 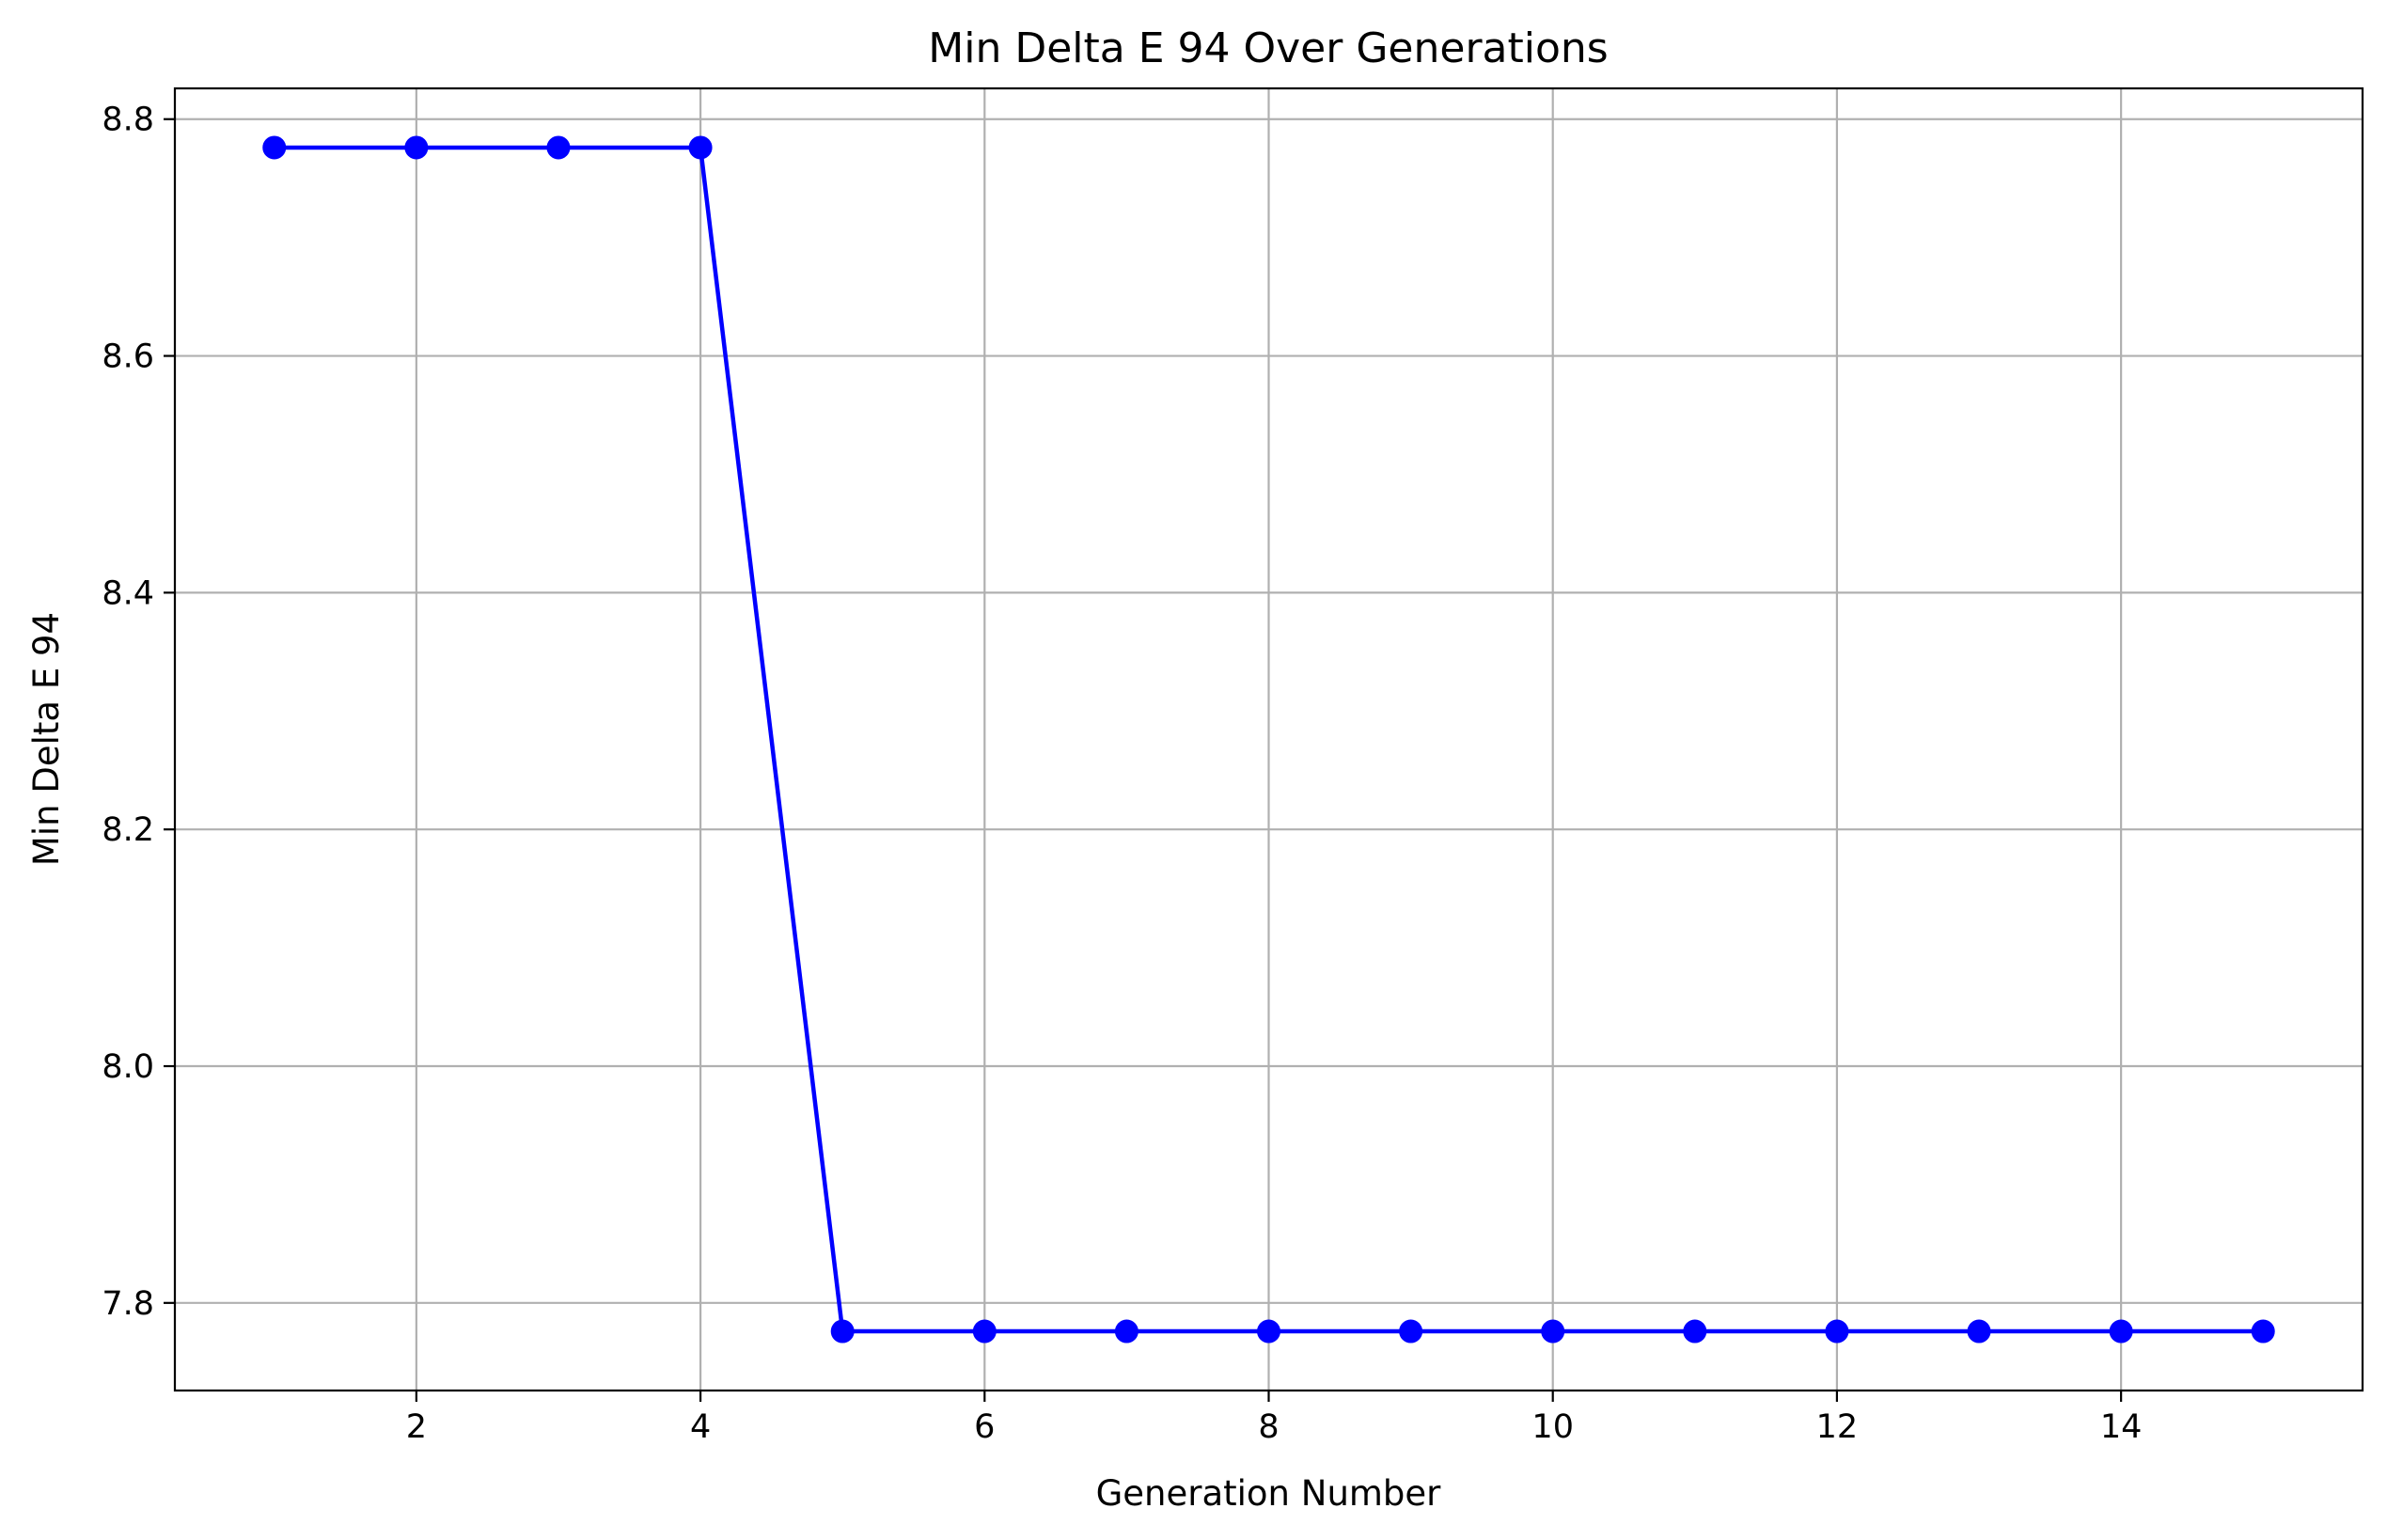 What do you see at coordinates (700, 1427) in the screenshot?
I see `x-tick-label: 4` at bounding box center [700, 1427].